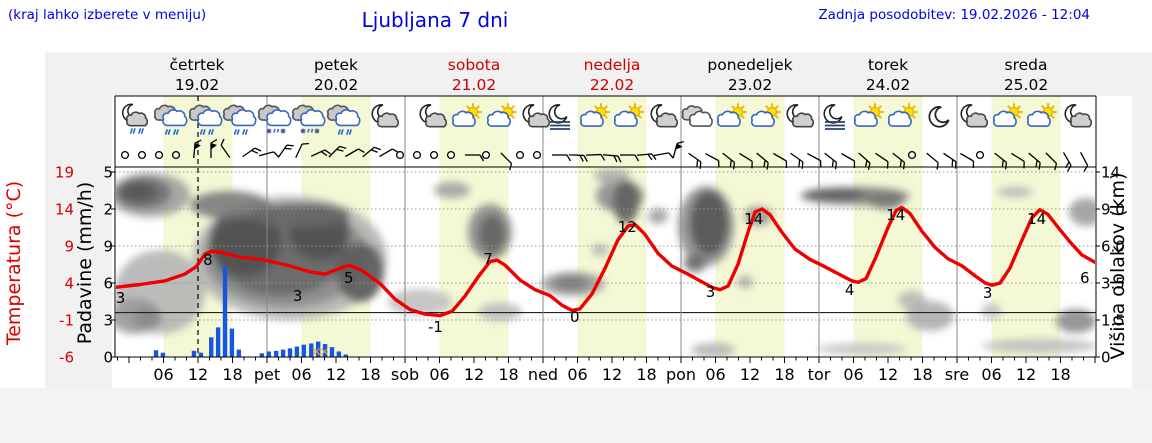 Image resolution: width=1152 pixels, height=443 pixels. What do you see at coordinates (954, 15) in the screenshot?
I see `last-update-label: Zadnja posodobitev: 19.02.2026 - 12:04` at bounding box center [954, 15].